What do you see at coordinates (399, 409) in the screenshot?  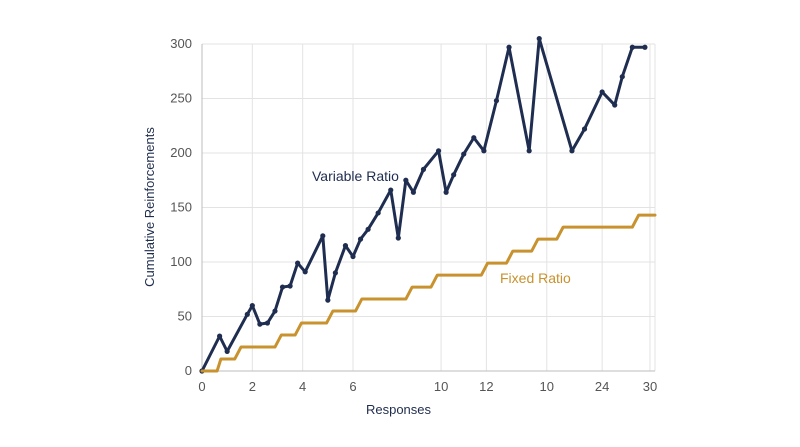 I see `x-axis-title: Responses` at bounding box center [399, 409].